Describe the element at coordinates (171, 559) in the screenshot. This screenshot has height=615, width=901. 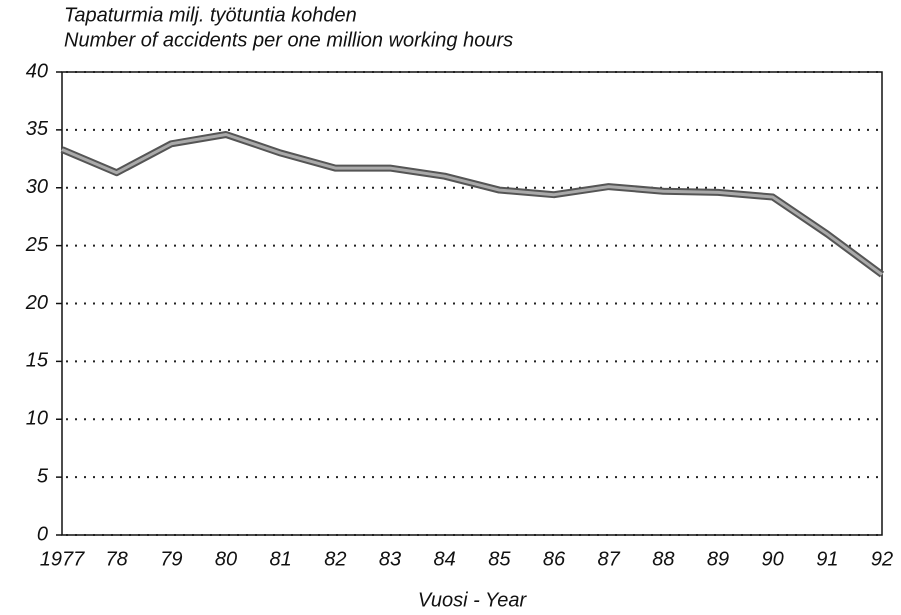
I see `x-tick-label: 79` at that location.